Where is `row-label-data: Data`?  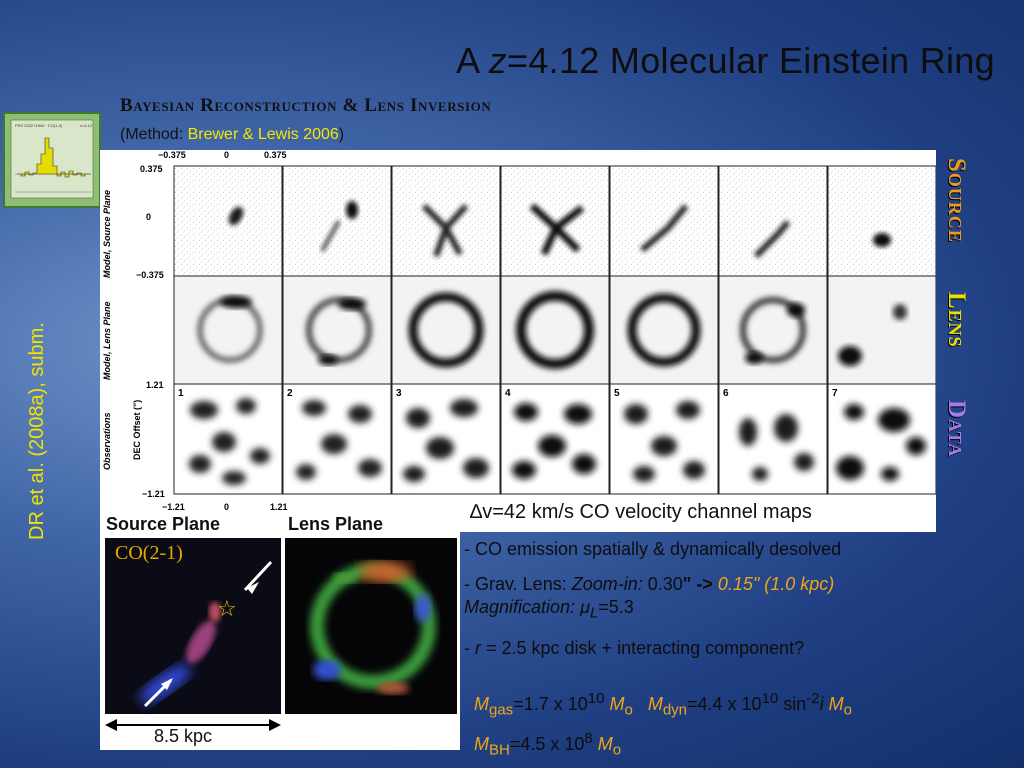 row-label-data: Data is located at coordinates (956, 429).